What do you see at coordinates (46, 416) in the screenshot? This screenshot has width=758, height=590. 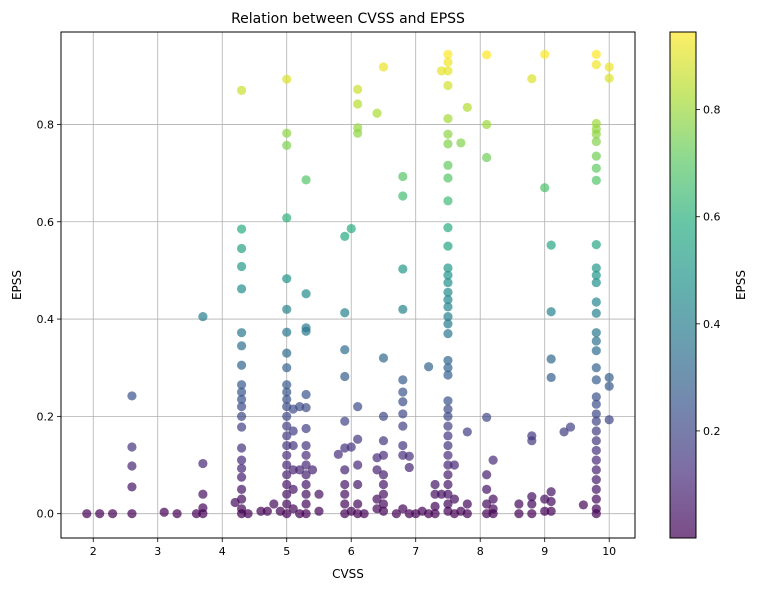 I see `y-tick-label: 0.2` at bounding box center [46, 416].